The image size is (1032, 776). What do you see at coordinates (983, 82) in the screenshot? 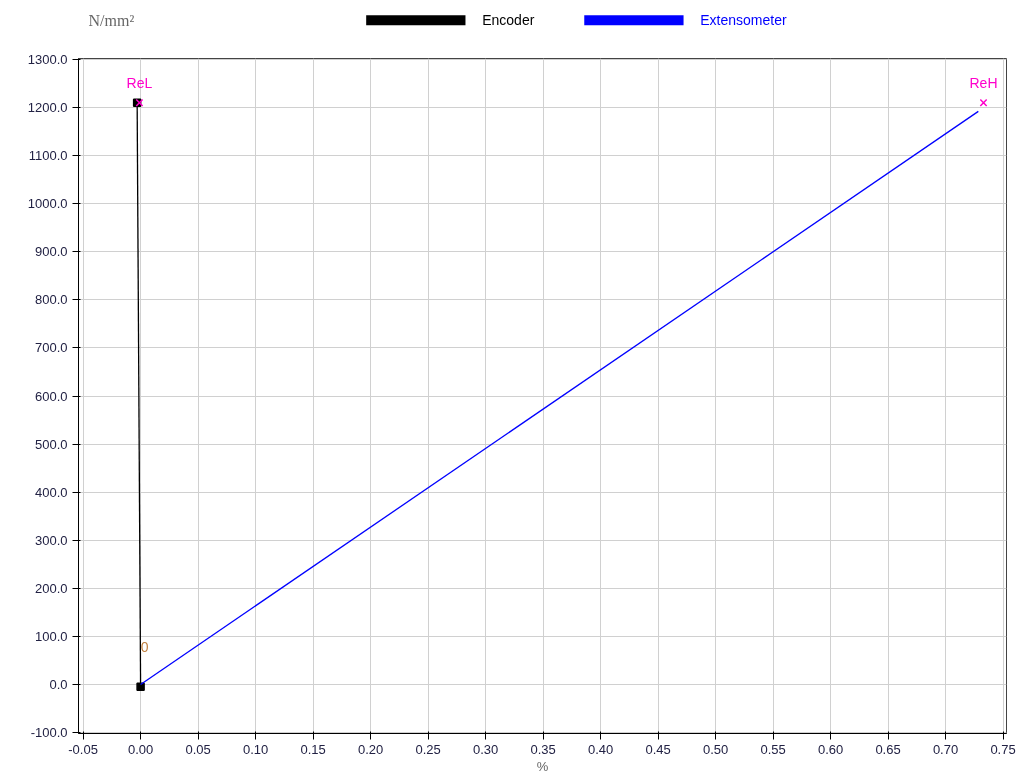
I see `annotation: ReH` at bounding box center [983, 82].